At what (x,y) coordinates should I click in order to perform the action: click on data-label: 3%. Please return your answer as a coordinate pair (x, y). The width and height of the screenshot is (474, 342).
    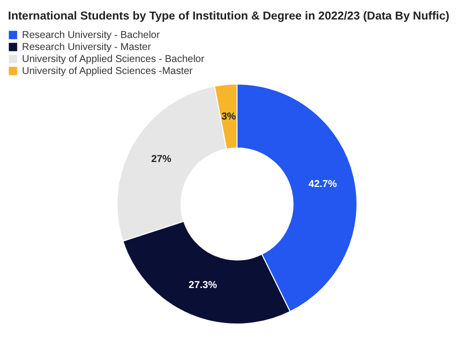
    Looking at the image, I should click on (228, 116).